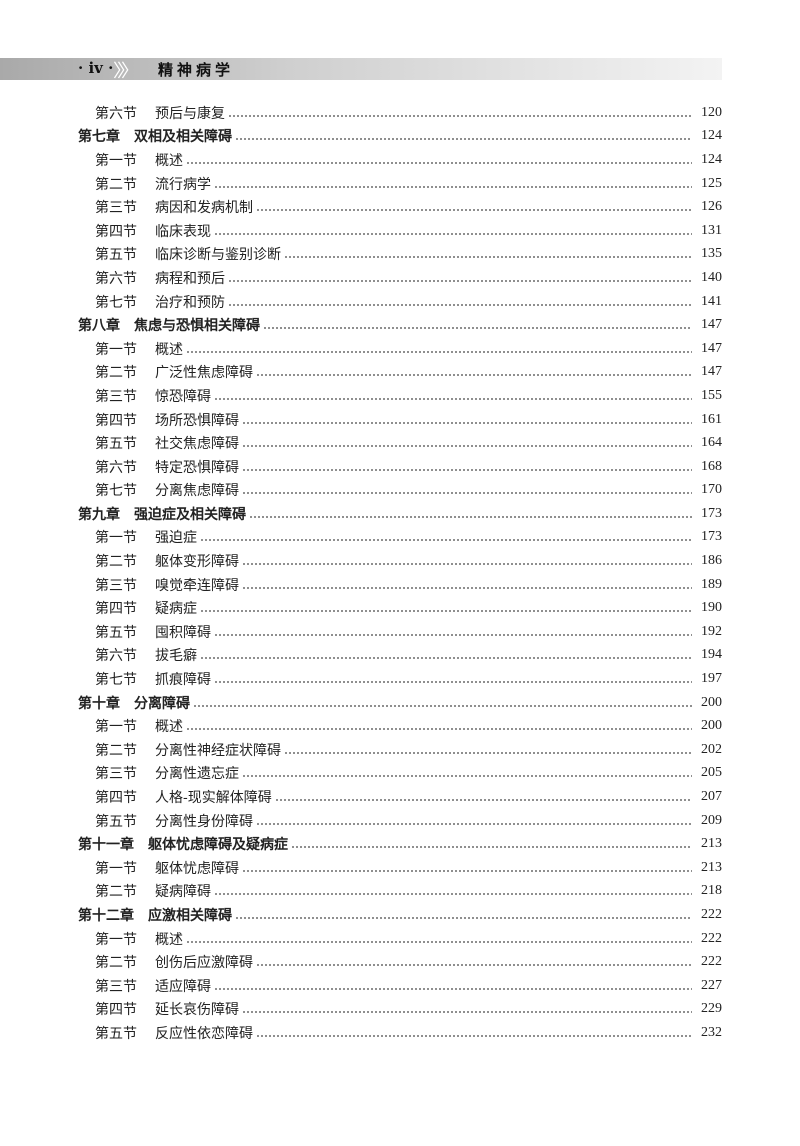 The width and height of the screenshot is (800, 1146). I want to click on toc-section-entry: 第五节 社交焦虑障碍 164, so click(400, 443).